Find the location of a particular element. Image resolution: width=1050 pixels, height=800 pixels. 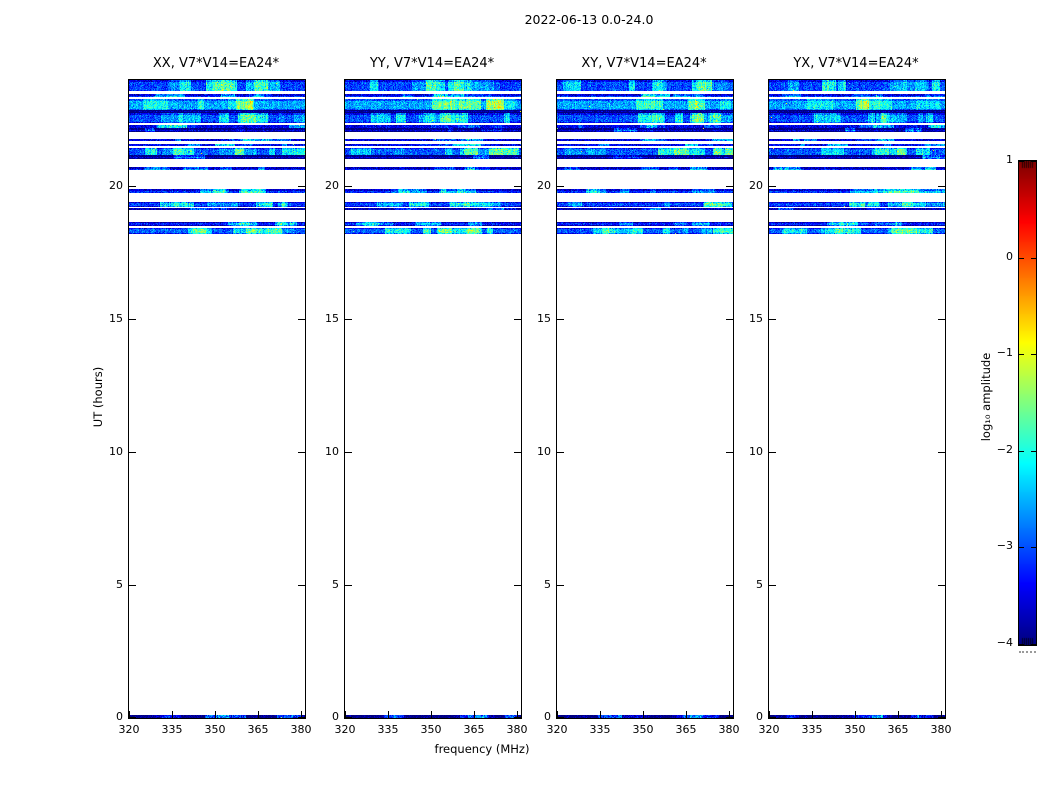

spectrogram-panel-xx is located at coordinates (217, 399).